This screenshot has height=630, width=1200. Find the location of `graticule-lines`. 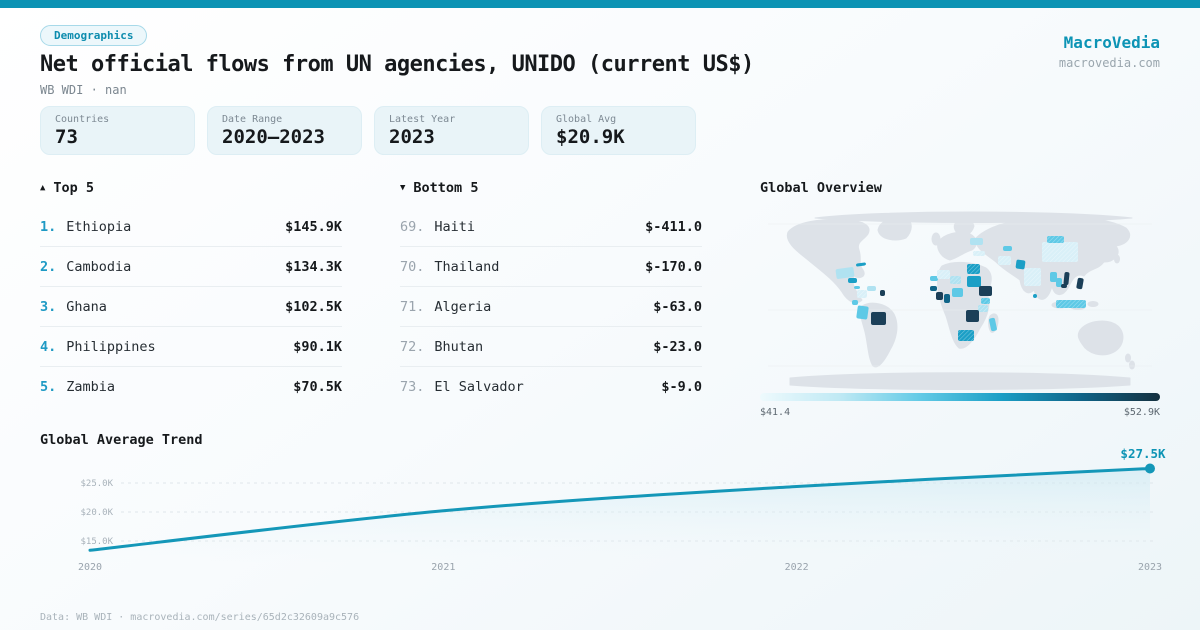

graticule-lines is located at coordinates (960, 295).